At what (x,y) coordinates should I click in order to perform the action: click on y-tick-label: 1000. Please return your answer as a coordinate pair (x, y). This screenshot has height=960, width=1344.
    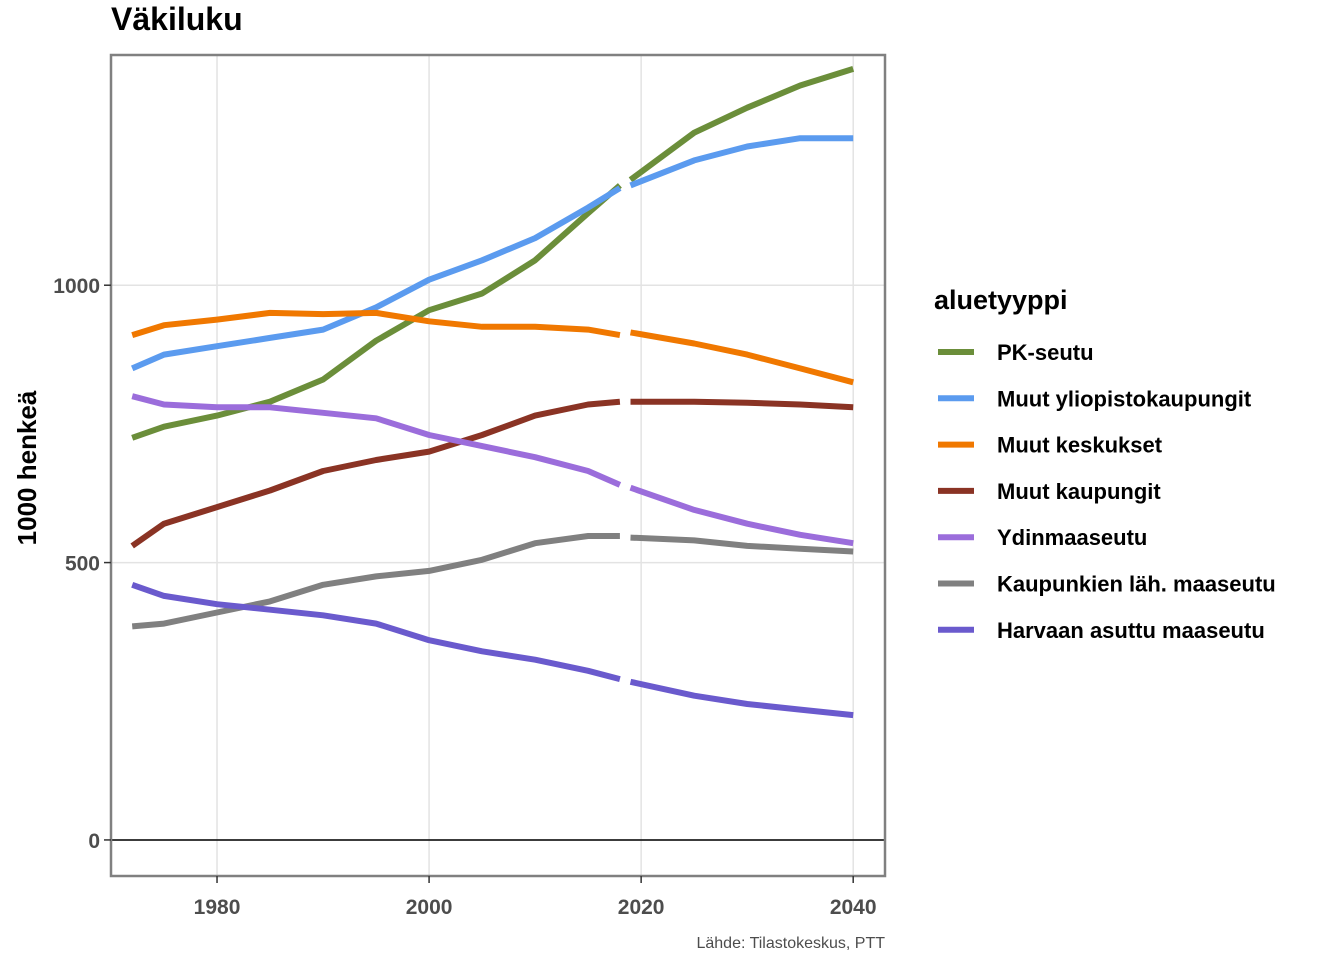
    Looking at the image, I should click on (76, 286).